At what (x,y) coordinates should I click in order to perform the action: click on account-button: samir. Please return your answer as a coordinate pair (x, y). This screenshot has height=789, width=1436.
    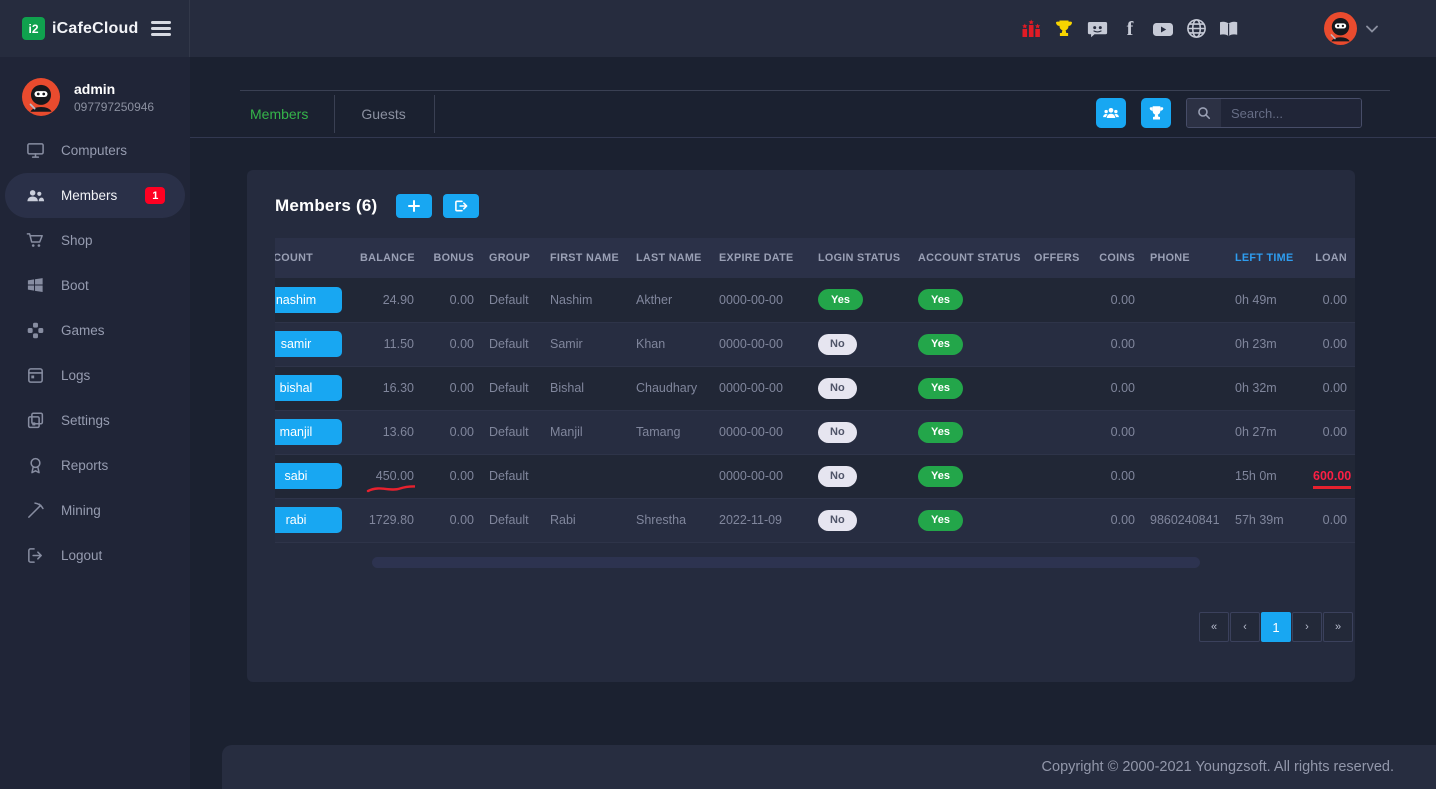
    Looking at the image, I should click on (308, 344).